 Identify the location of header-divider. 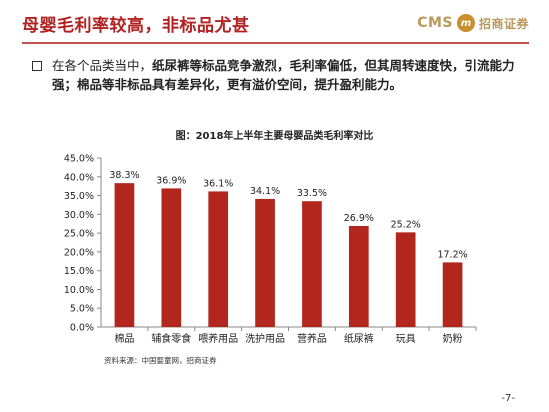
(275, 43).